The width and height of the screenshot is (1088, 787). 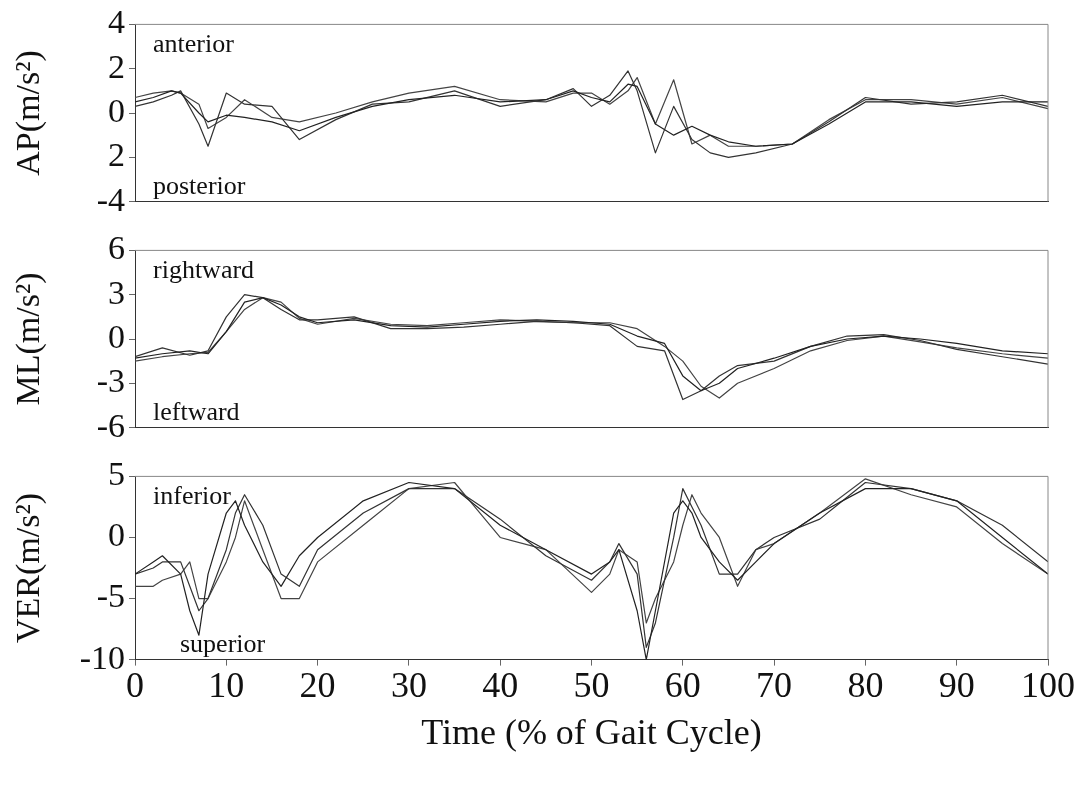 I want to click on x-tick-label: 80, so click(x=865, y=684).